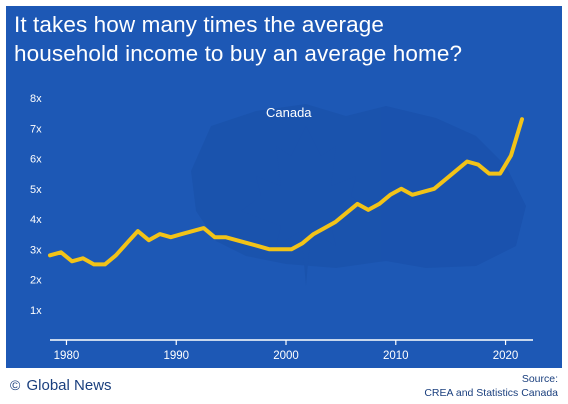 This screenshot has height=404, width=568. I want to click on x-tick-label: 1990, so click(176, 356).